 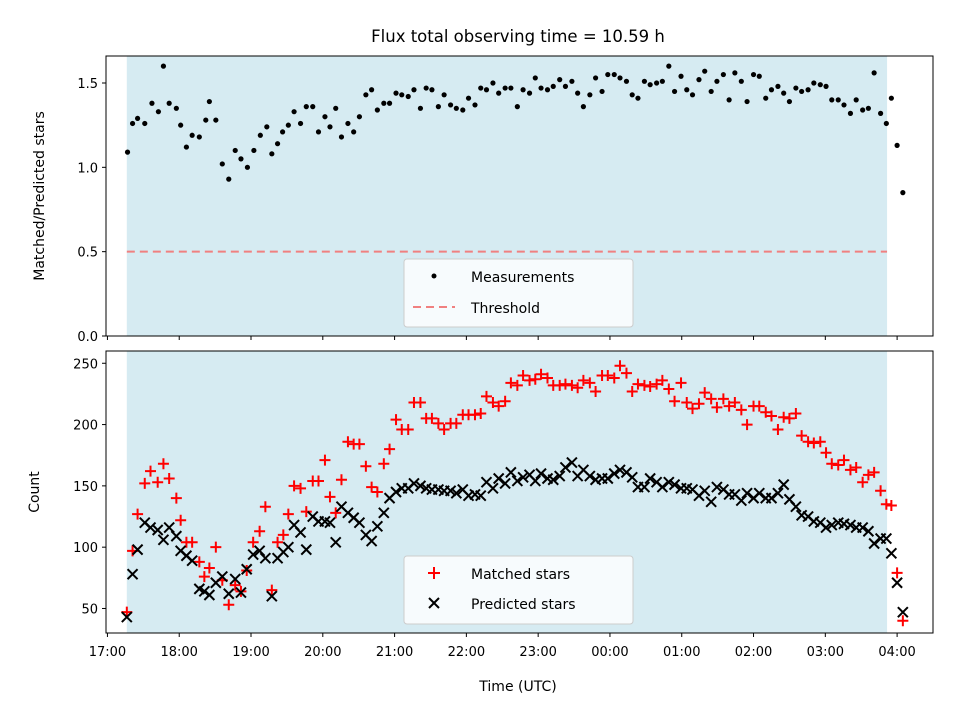 I want to click on x-tick-label: 00:00, so click(x=609, y=652).